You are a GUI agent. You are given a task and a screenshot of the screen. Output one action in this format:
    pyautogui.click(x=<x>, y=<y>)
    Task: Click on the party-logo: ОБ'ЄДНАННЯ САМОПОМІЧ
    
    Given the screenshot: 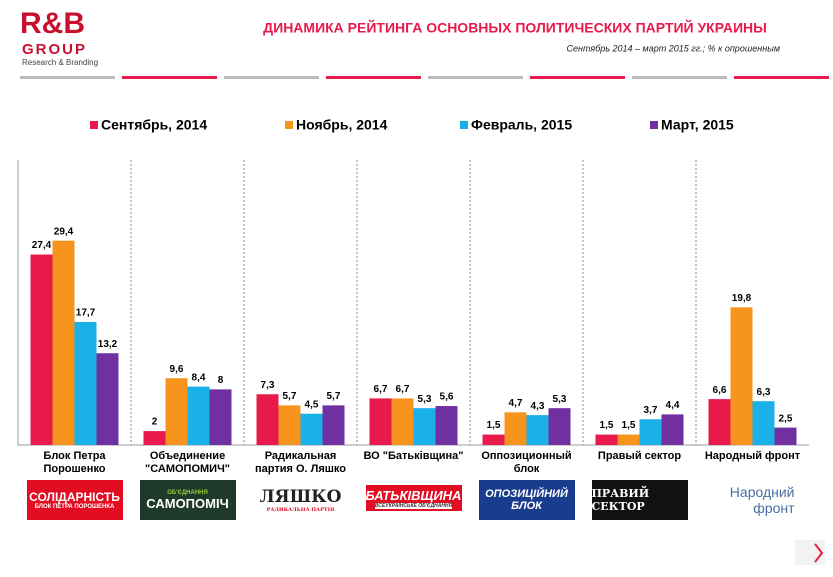 What is the action you would take?
    pyautogui.click(x=187, y=500)
    